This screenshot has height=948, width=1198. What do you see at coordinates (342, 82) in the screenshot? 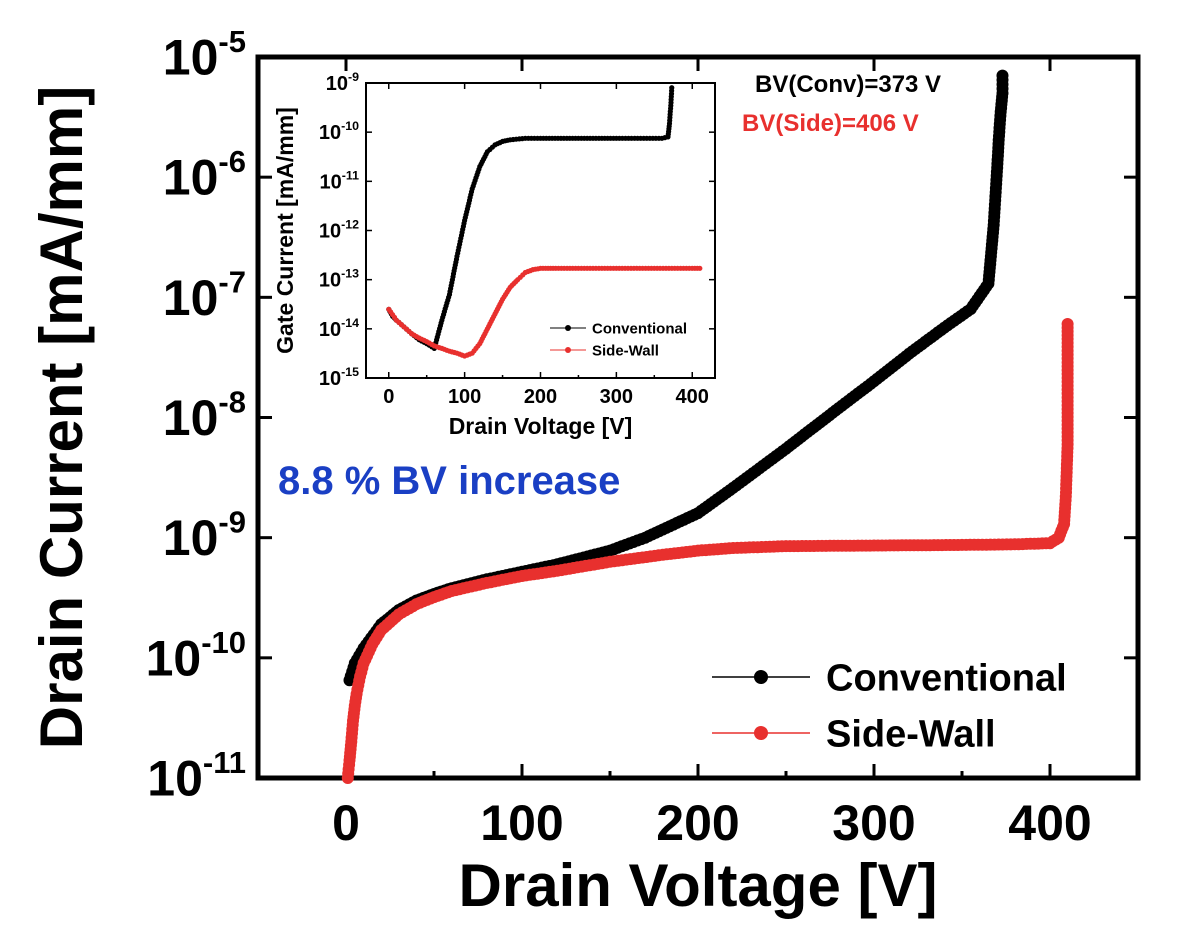
I see `inset-y-tick-label: 10-9` at bounding box center [342, 82].